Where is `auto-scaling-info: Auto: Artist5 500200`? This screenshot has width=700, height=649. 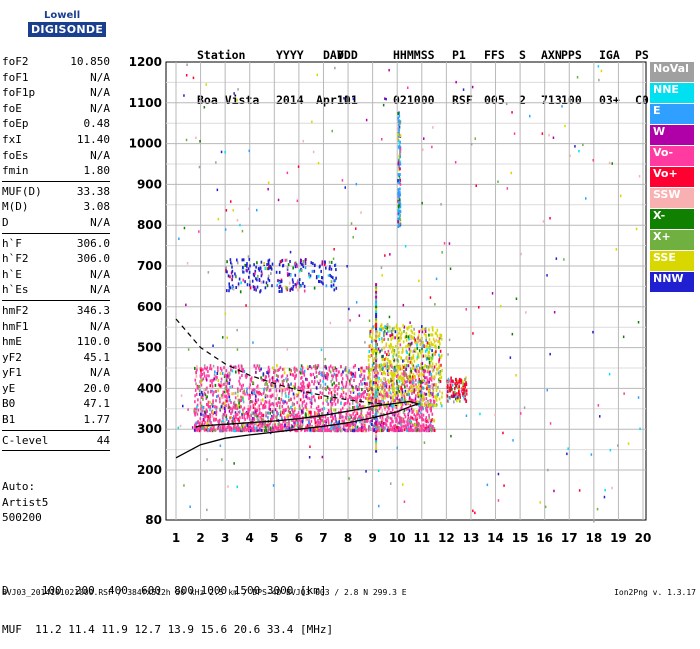
auto-scaling-info: Auto: Artist5 500200 is located at coordinates (25, 502).